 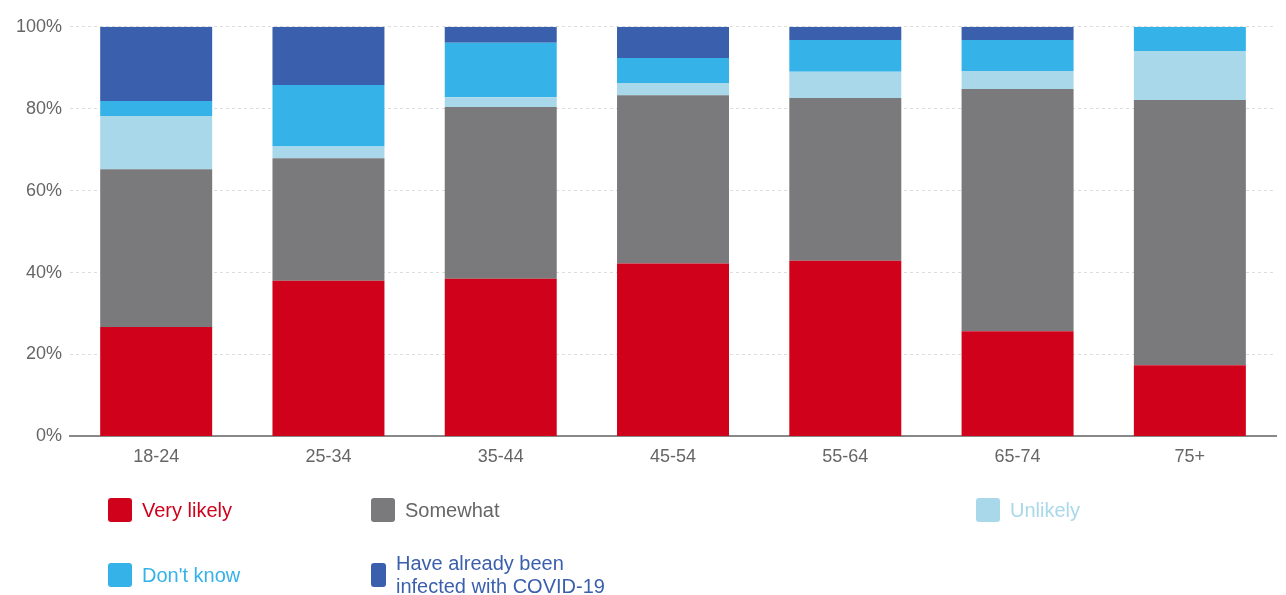 I want to click on x-tick-label: 25-34, so click(x=328, y=456).